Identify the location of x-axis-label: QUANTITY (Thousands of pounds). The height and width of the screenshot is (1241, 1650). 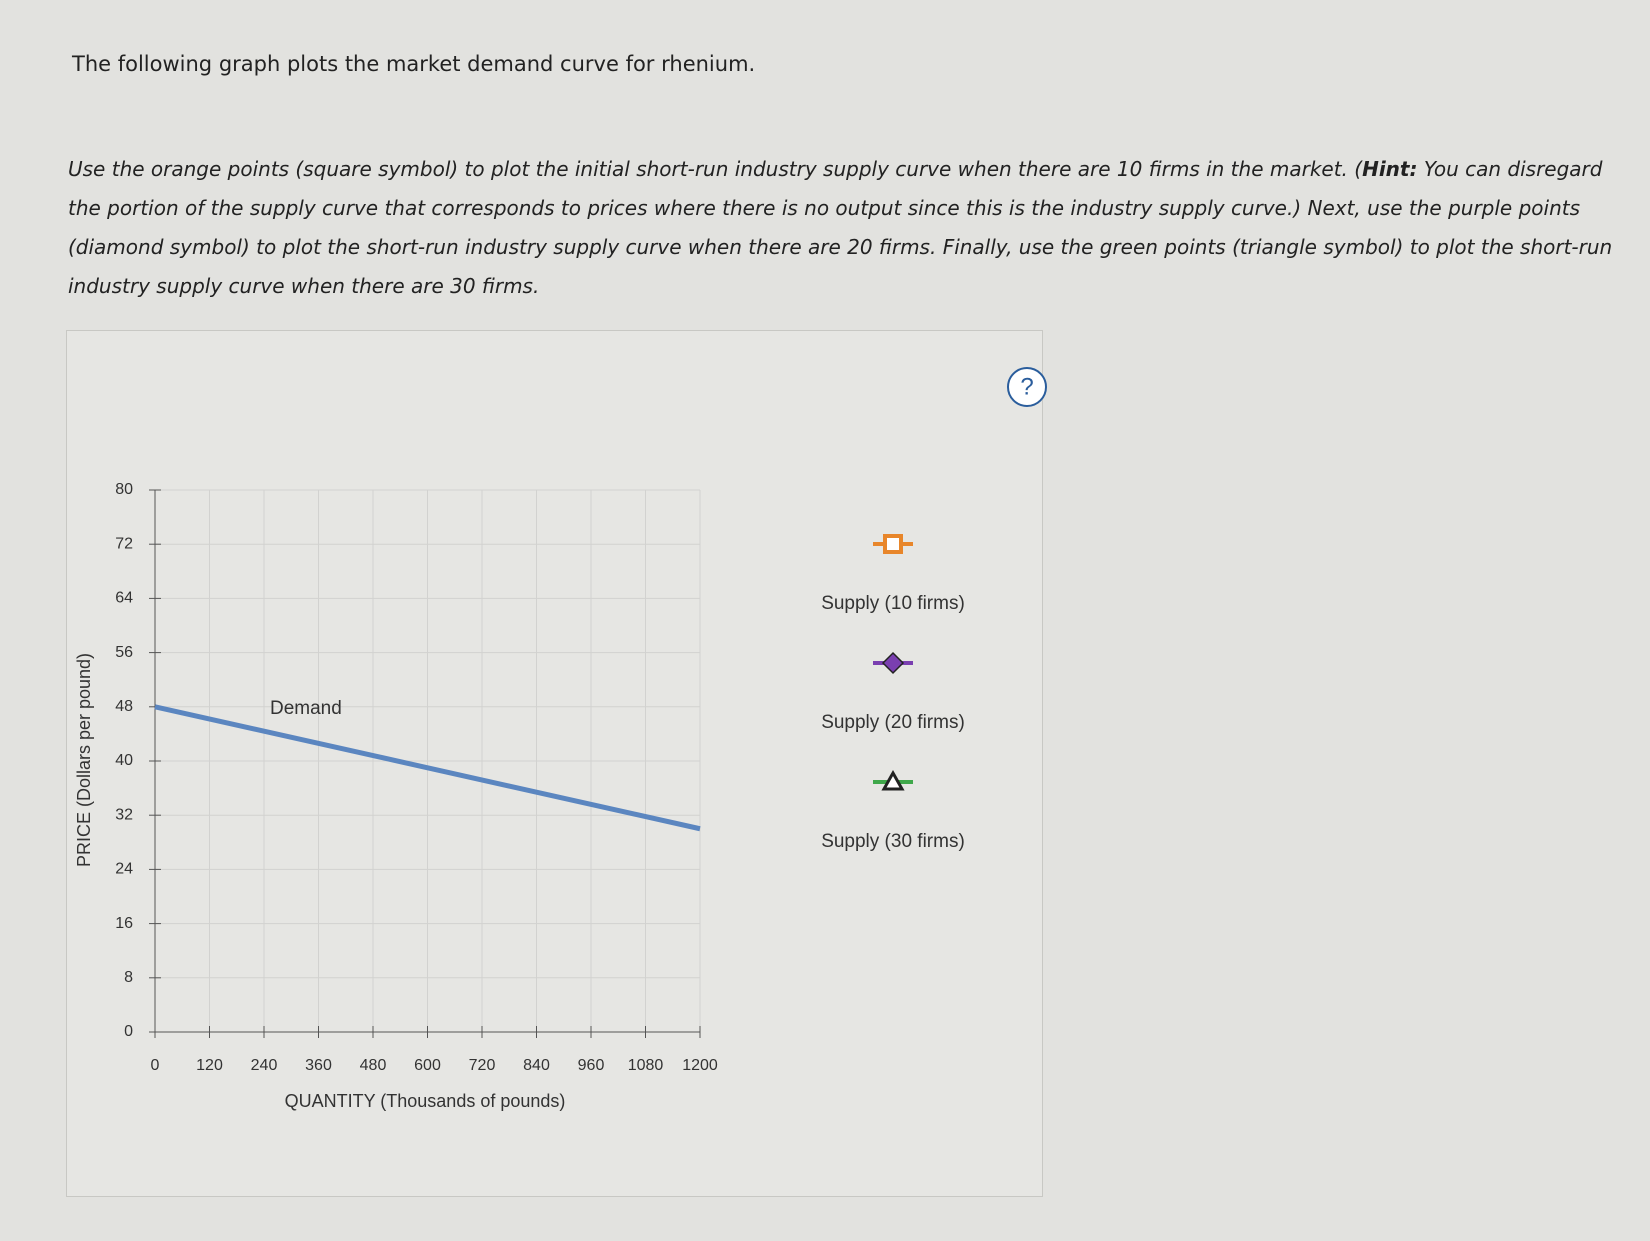
(425, 1101).